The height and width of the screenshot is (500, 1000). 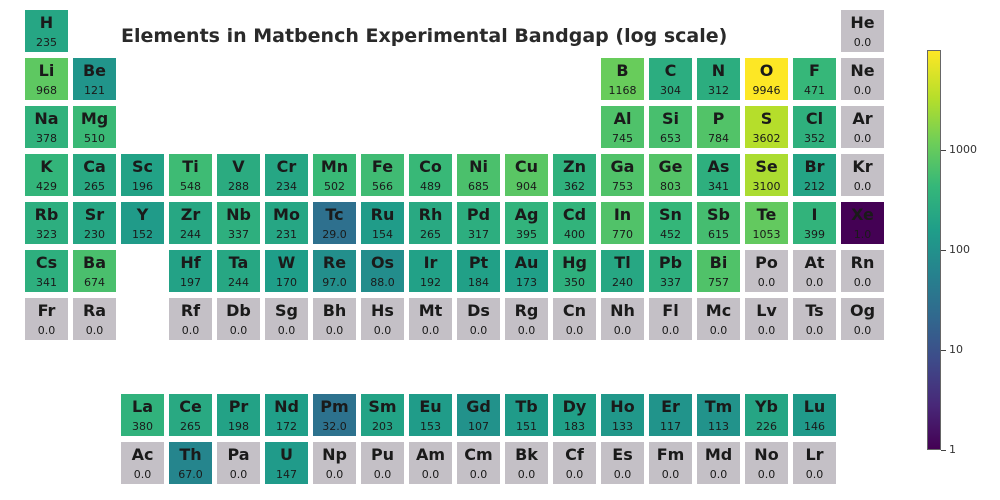 What do you see at coordinates (142, 214) in the screenshot?
I see `element-symbol: Y` at bounding box center [142, 214].